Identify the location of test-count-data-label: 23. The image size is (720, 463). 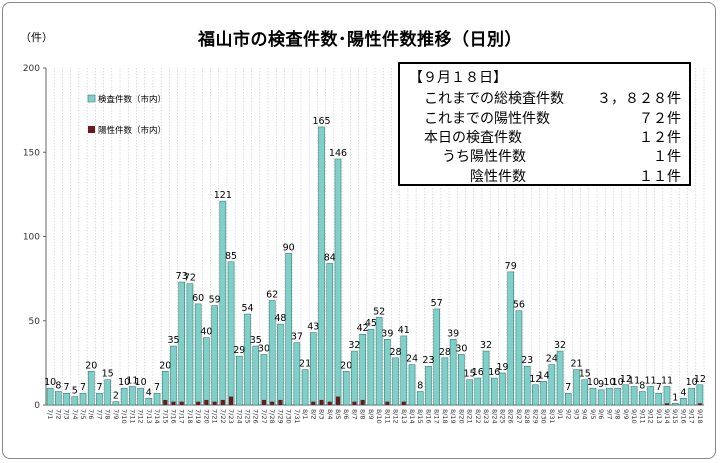
(527, 360).